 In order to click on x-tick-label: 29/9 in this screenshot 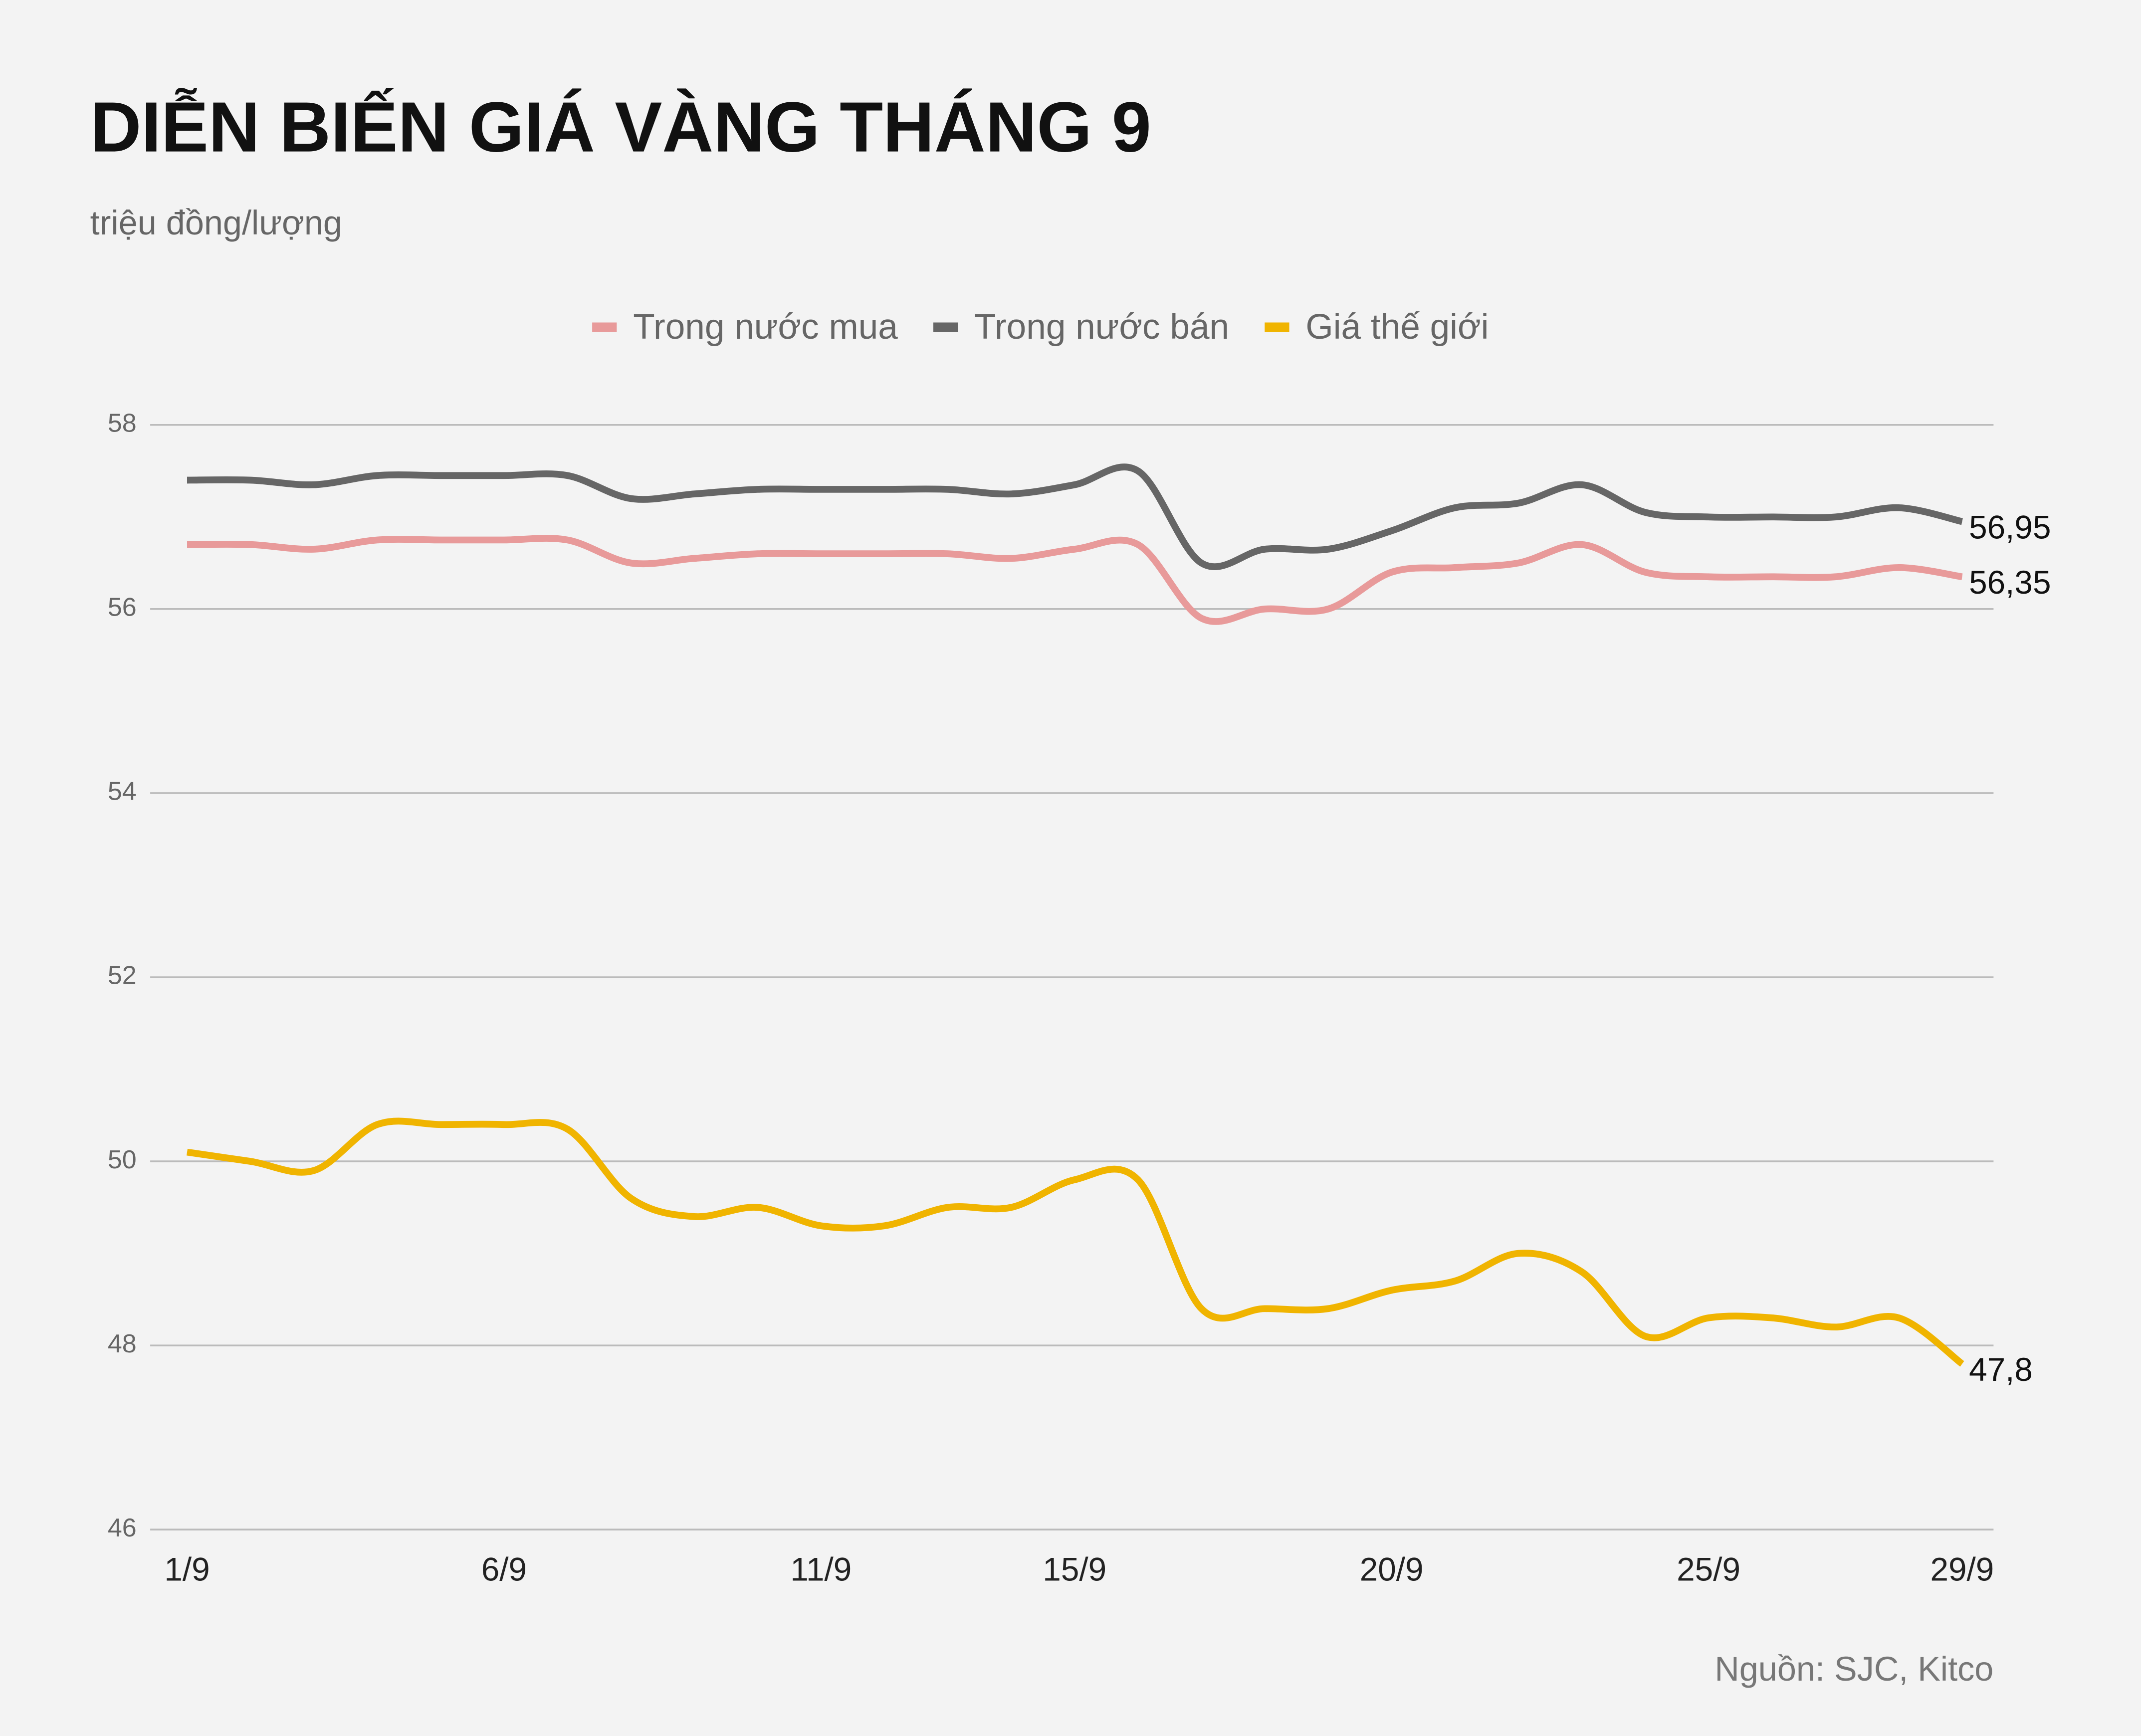, I will do `click(1962, 1569)`.